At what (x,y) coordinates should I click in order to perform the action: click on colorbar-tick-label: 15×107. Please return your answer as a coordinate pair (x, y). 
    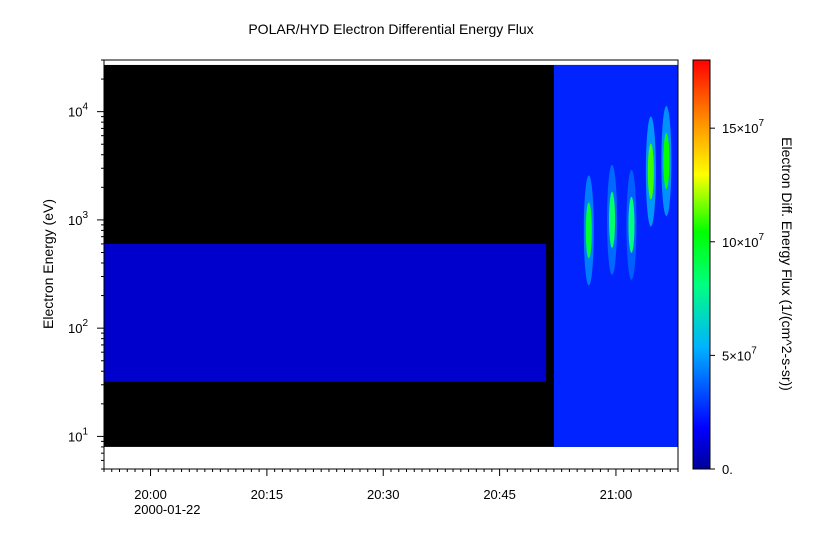
    Looking at the image, I should click on (743, 127).